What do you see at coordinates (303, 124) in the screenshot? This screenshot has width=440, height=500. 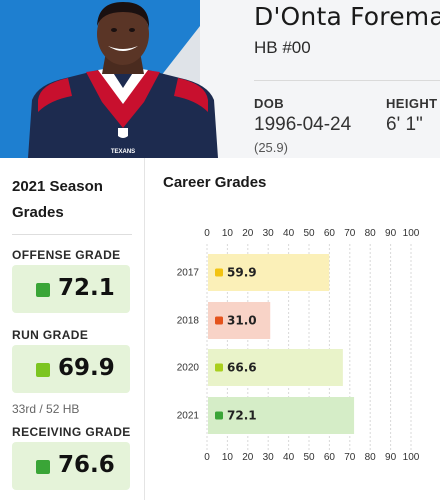 I see `dob-date: 1996-04-24` at bounding box center [303, 124].